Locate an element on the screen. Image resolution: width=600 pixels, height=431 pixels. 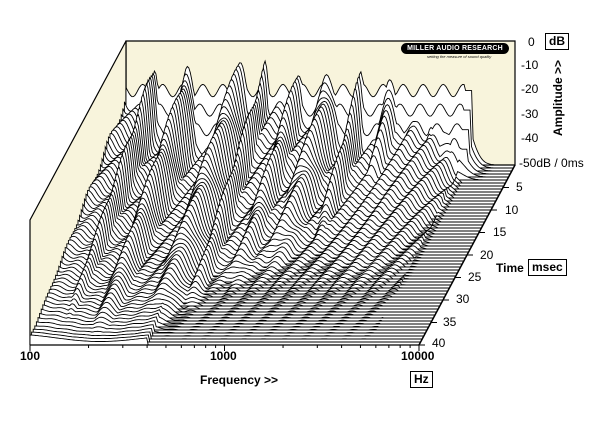
frequency-tick-label: 10000 is located at coordinates (418, 356).